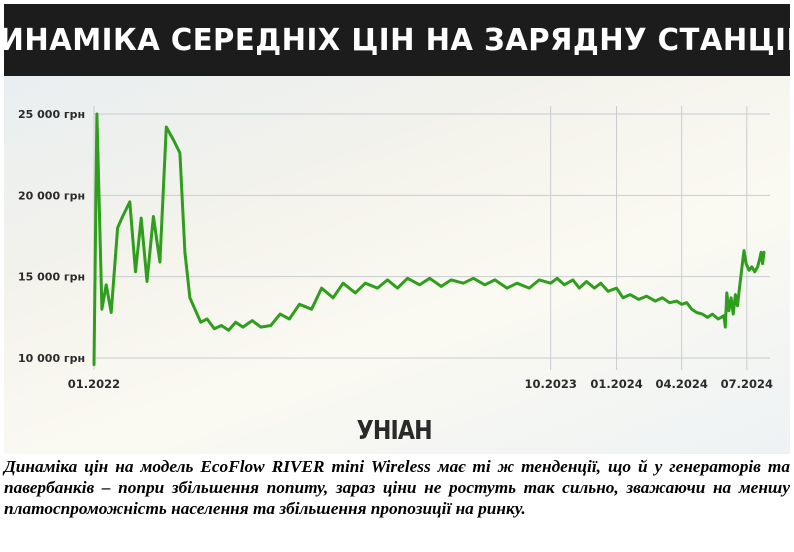 This screenshot has width=794, height=552. What do you see at coordinates (550, 384) in the screenshot?
I see `x-tick-label: 10.2023` at bounding box center [550, 384].